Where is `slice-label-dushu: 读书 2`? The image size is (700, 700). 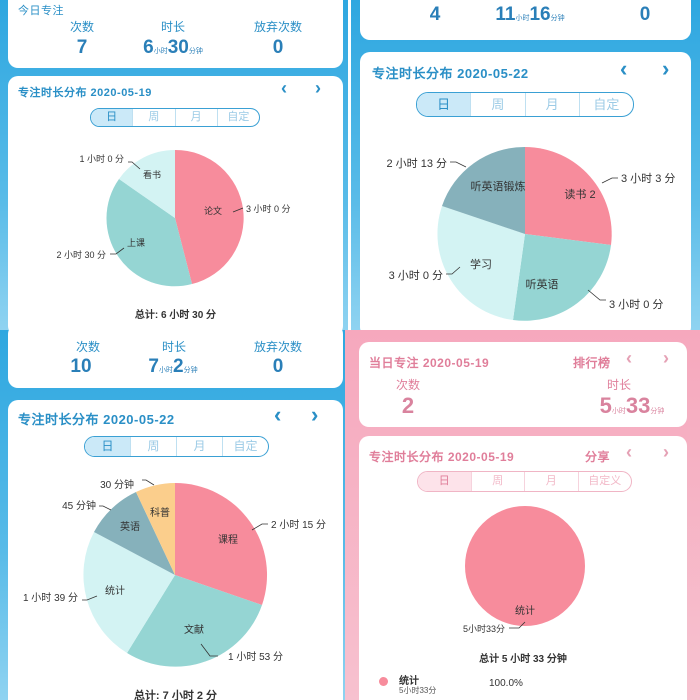 slice-label-dushu: 读书 2 is located at coordinates (579, 194).